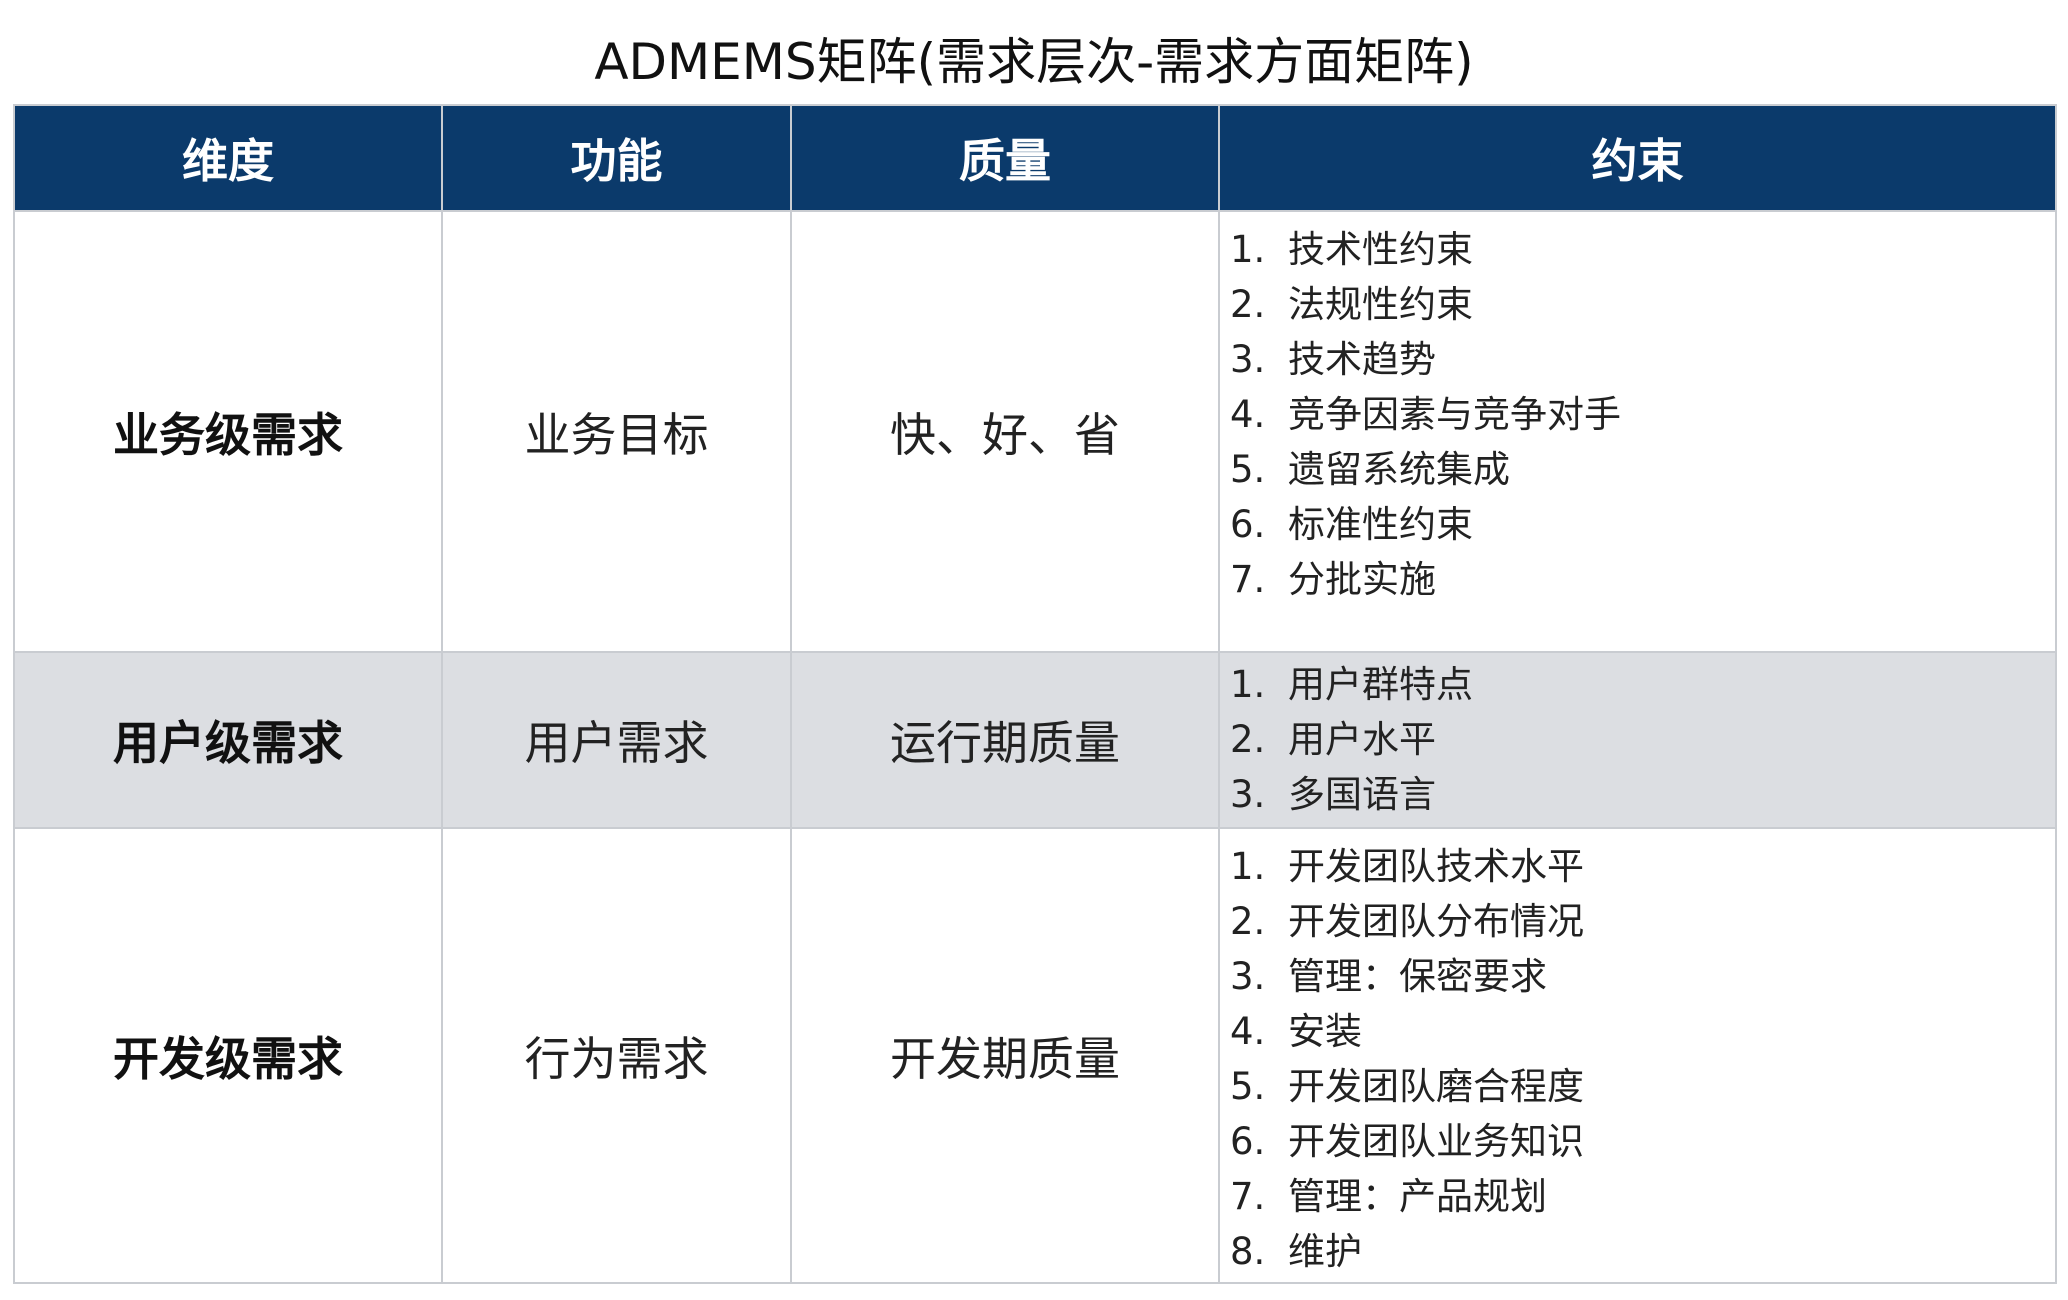  What do you see at coordinates (1642, 866) in the screenshot?
I see `constraint-item: 1. 开发团队技术水平` at bounding box center [1642, 866].